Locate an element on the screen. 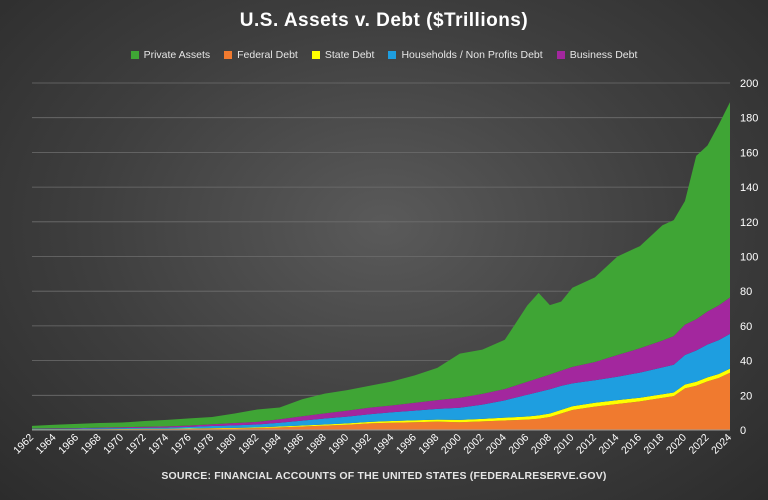  x-tick-label: 1962 is located at coordinates (23, 443).